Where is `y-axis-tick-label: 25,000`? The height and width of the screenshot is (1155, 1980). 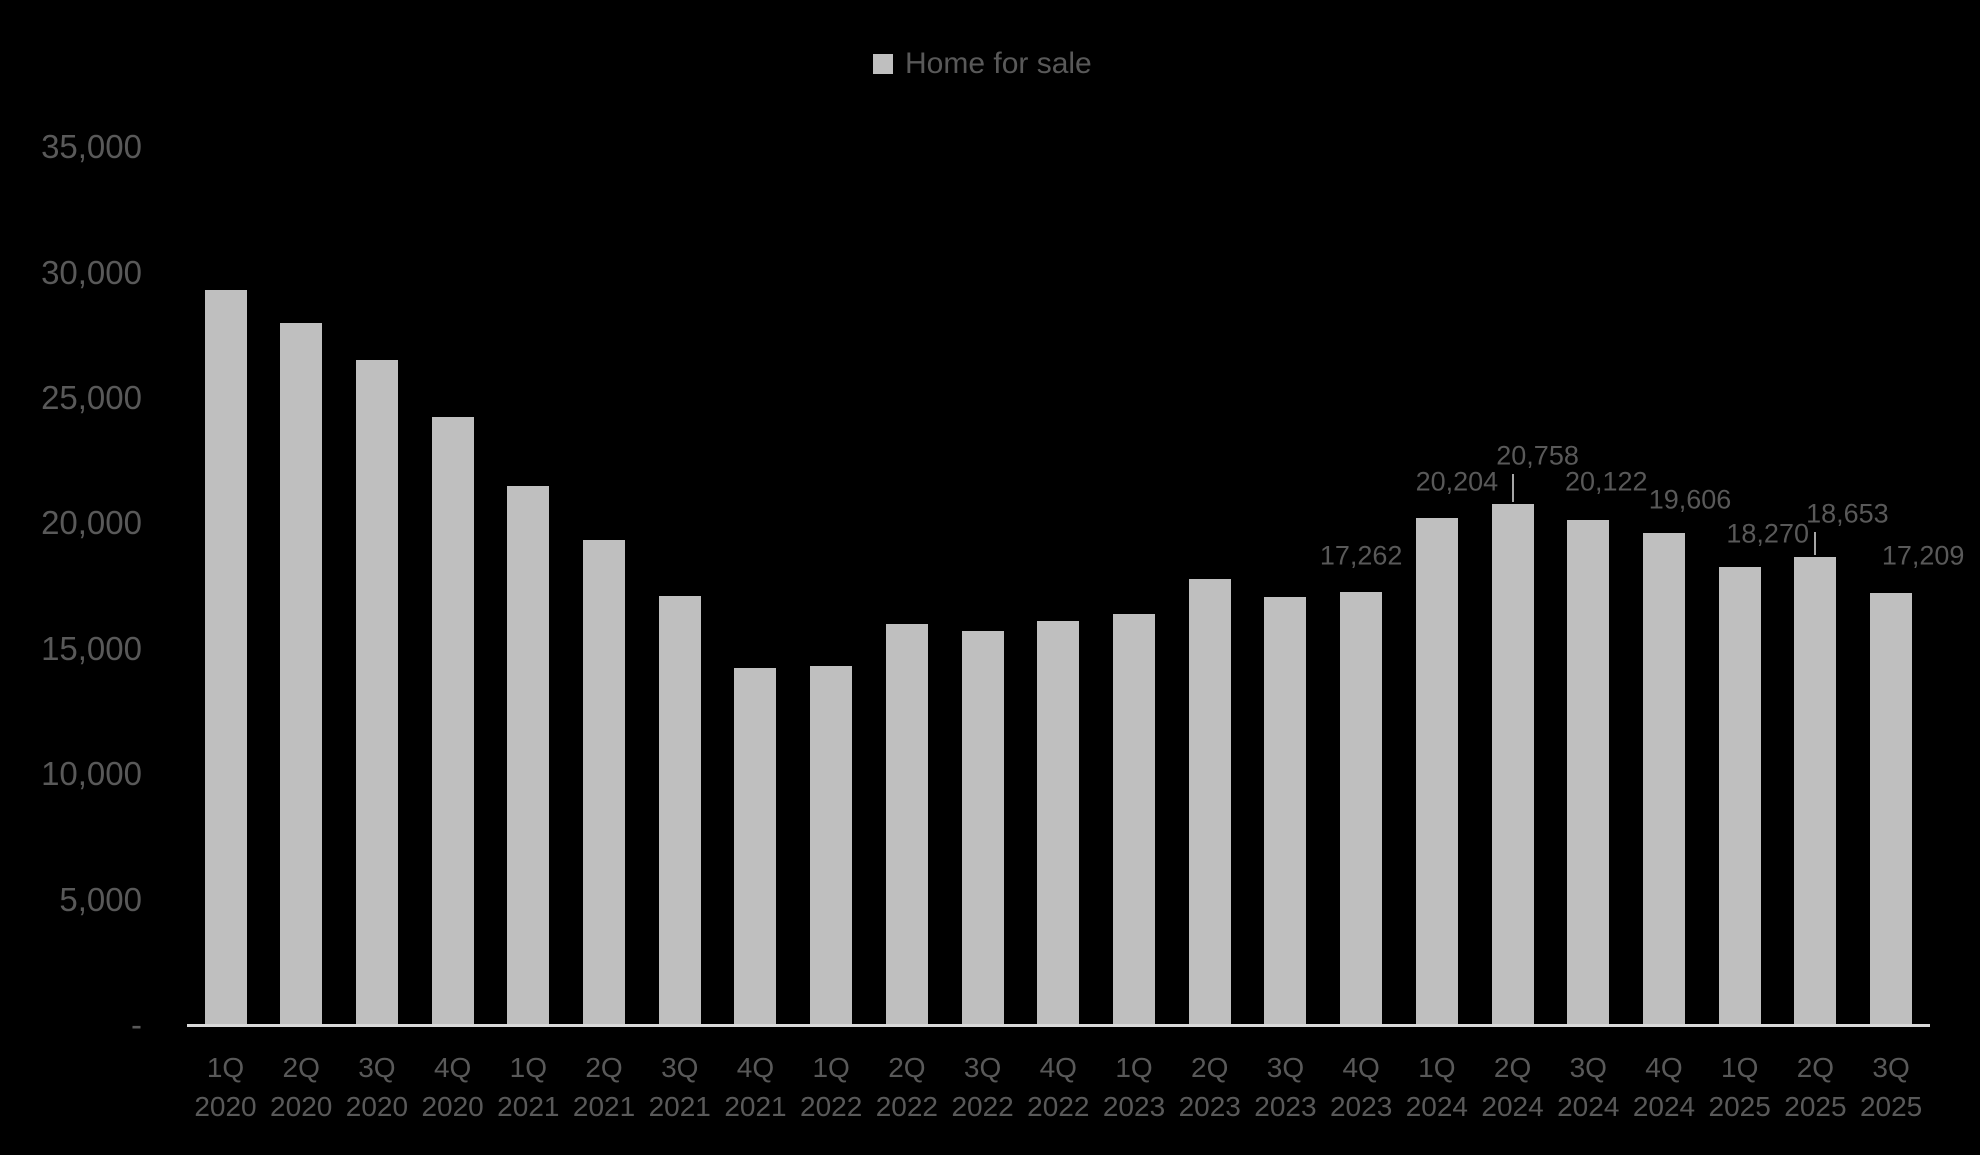 y-axis-tick-label: 25,000 is located at coordinates (91, 398).